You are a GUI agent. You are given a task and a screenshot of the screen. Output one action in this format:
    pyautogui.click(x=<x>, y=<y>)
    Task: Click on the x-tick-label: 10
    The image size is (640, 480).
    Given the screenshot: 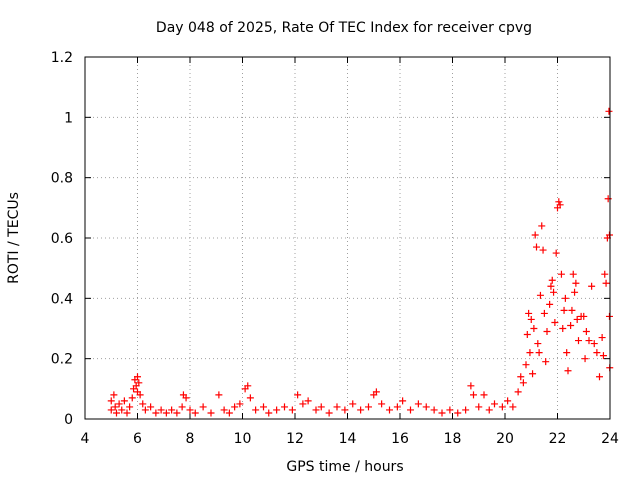 What is the action you would take?
    pyautogui.click(x=243, y=439)
    